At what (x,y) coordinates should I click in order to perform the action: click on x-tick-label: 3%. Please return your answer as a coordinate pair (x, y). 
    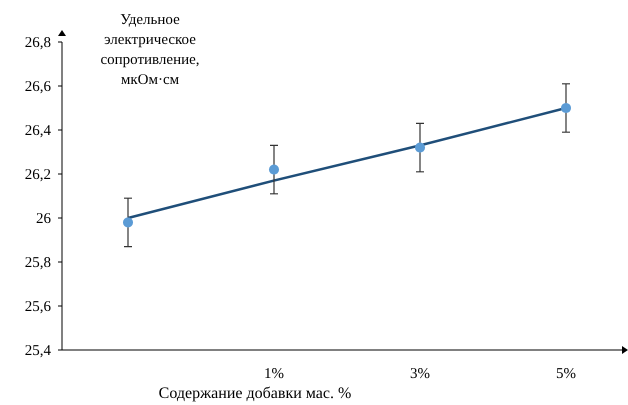
    Looking at the image, I should click on (420, 374).